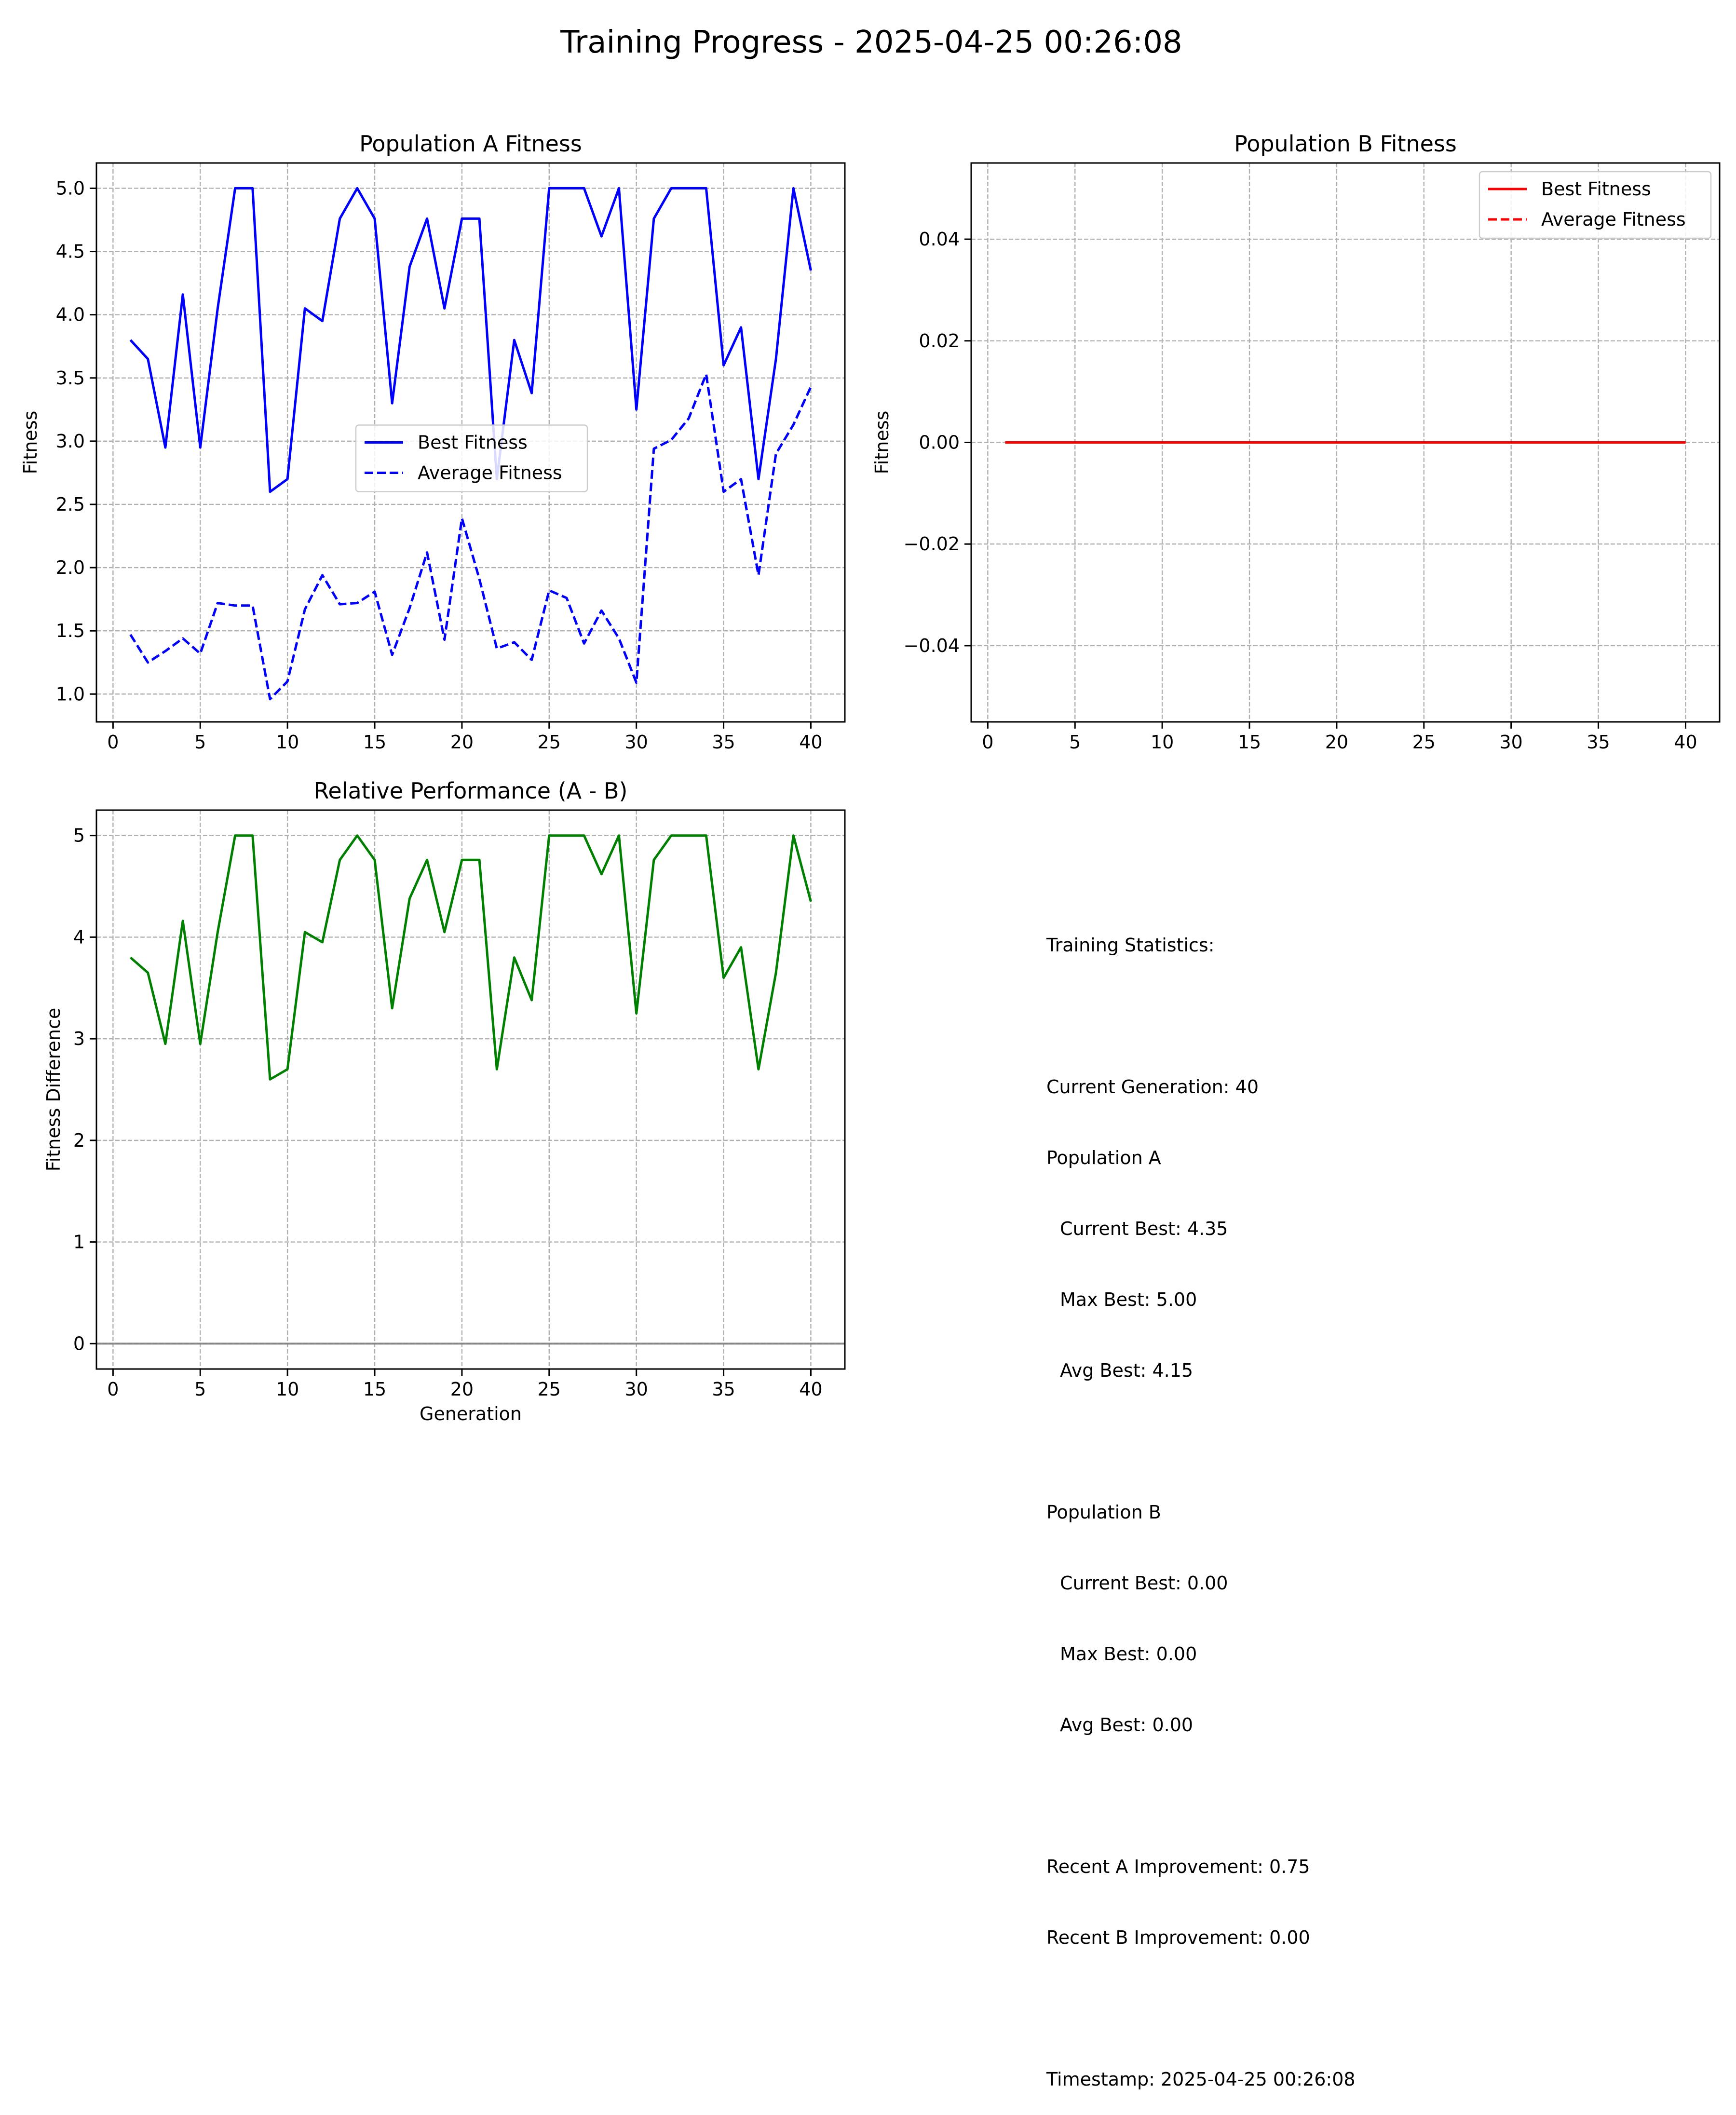 The image size is (1736, 2115). What do you see at coordinates (53, 1090) in the screenshot?
I see `y-axis-label: Fitness Difference` at bounding box center [53, 1090].